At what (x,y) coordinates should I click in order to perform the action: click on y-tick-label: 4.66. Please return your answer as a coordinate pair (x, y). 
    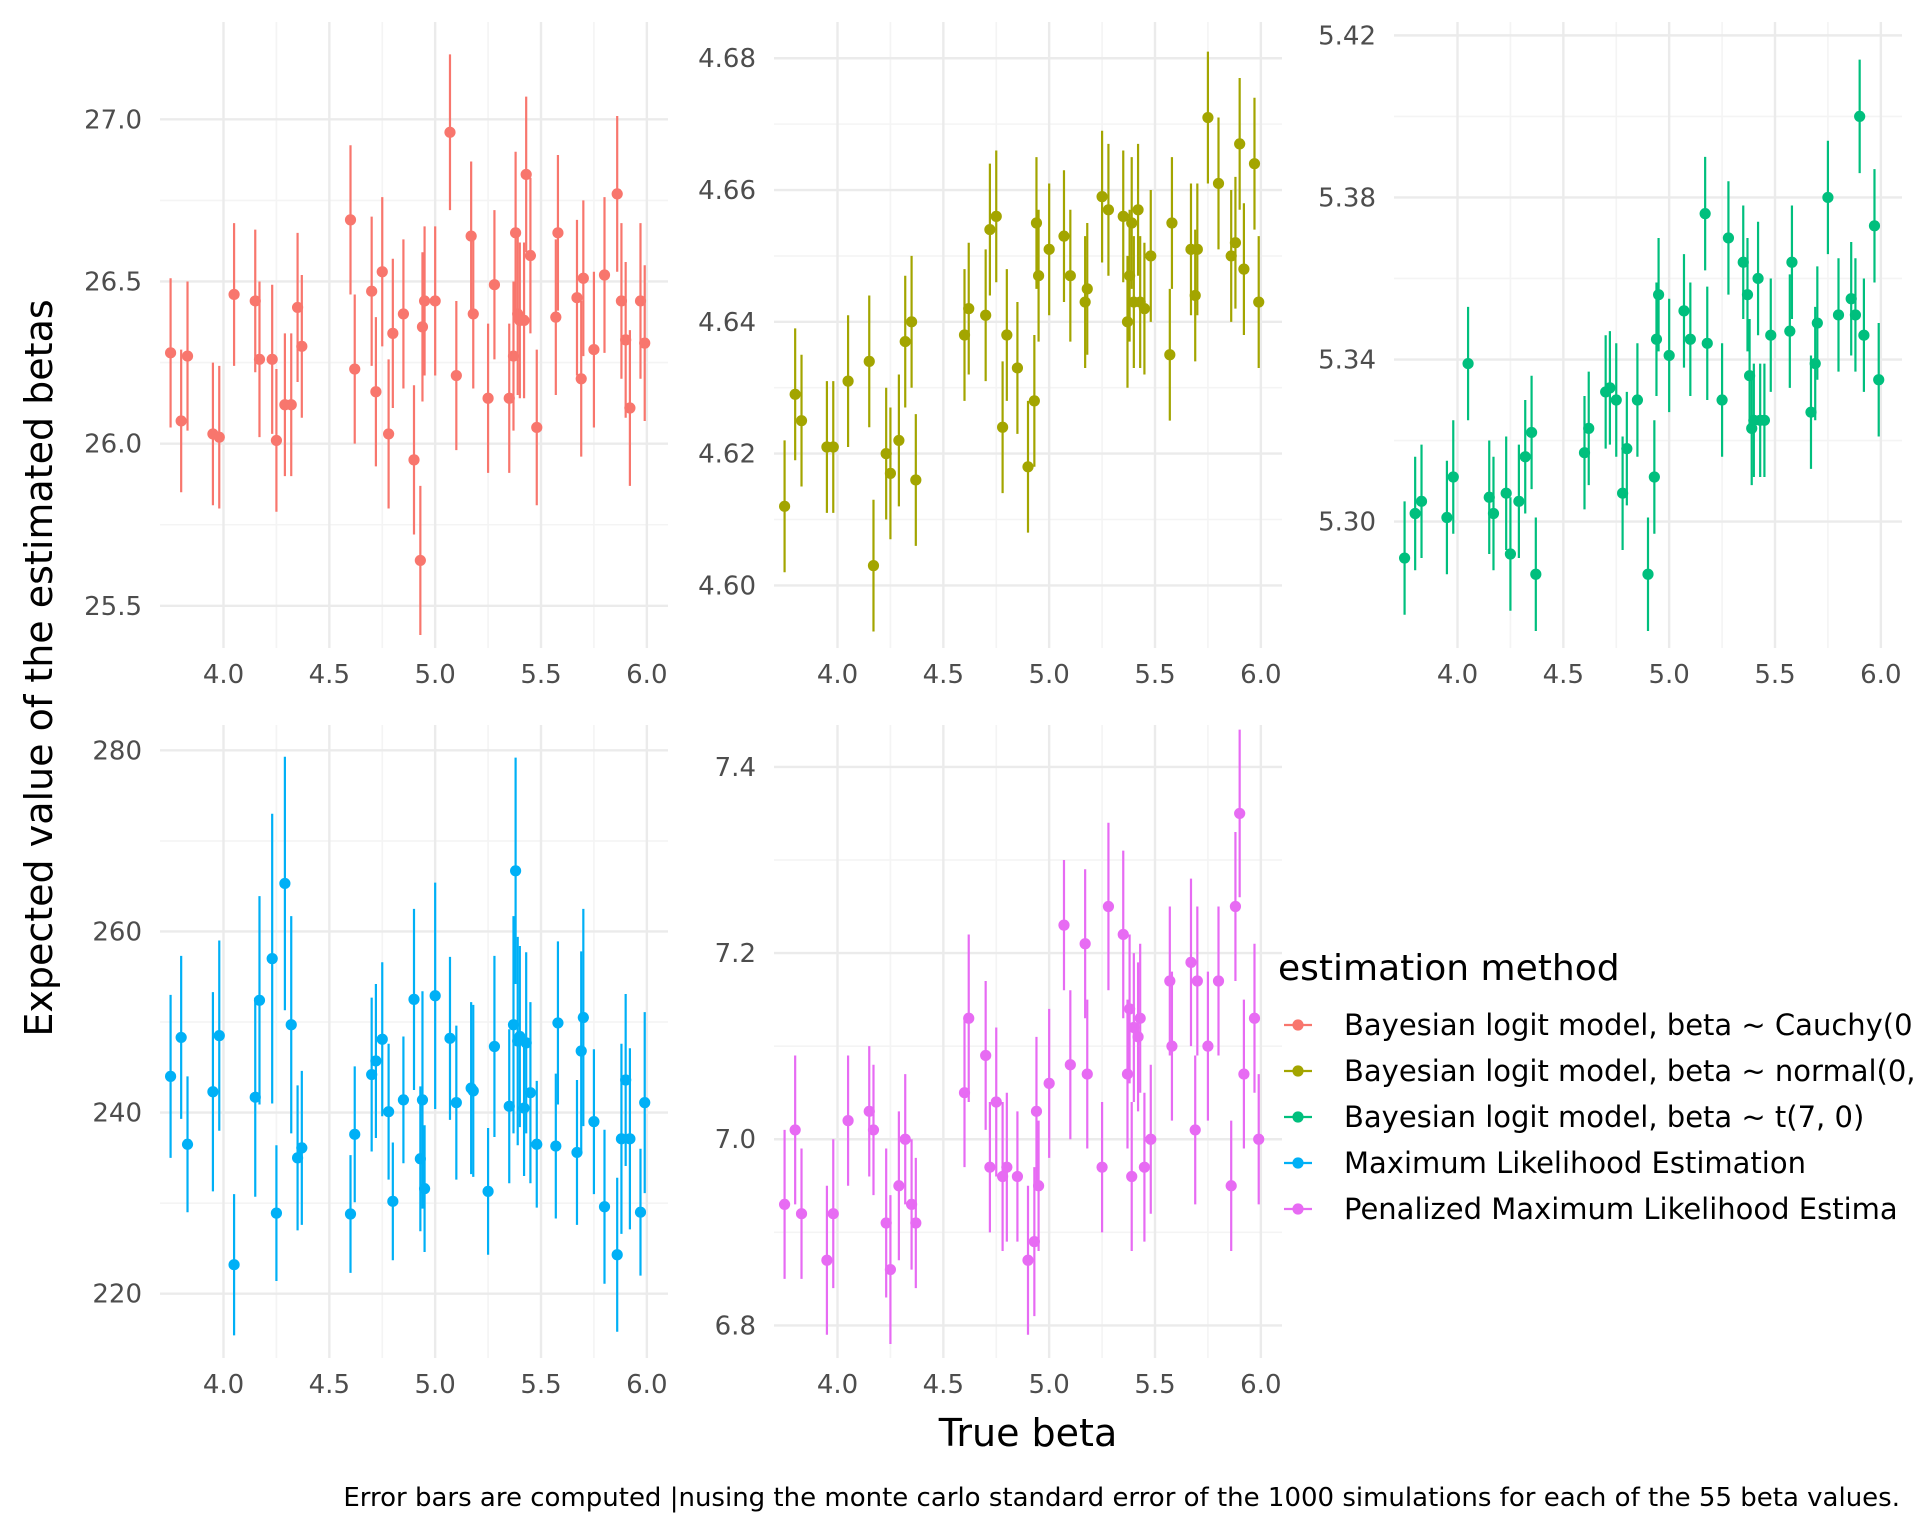
    Looking at the image, I should click on (727, 191).